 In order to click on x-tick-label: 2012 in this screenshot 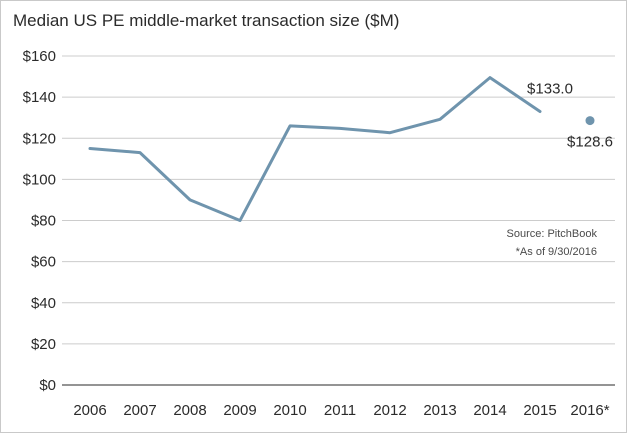, I will do `click(389, 410)`.